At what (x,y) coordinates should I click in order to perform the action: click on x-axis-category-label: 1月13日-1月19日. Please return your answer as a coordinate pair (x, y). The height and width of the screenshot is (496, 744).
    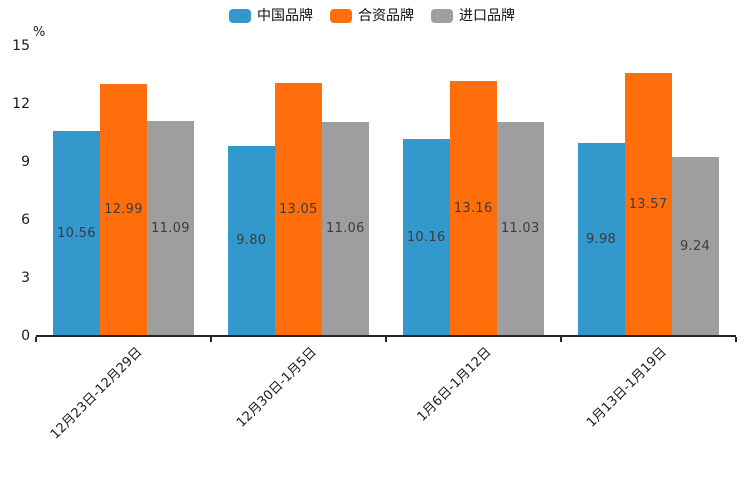
    Looking at the image, I should click on (626, 387).